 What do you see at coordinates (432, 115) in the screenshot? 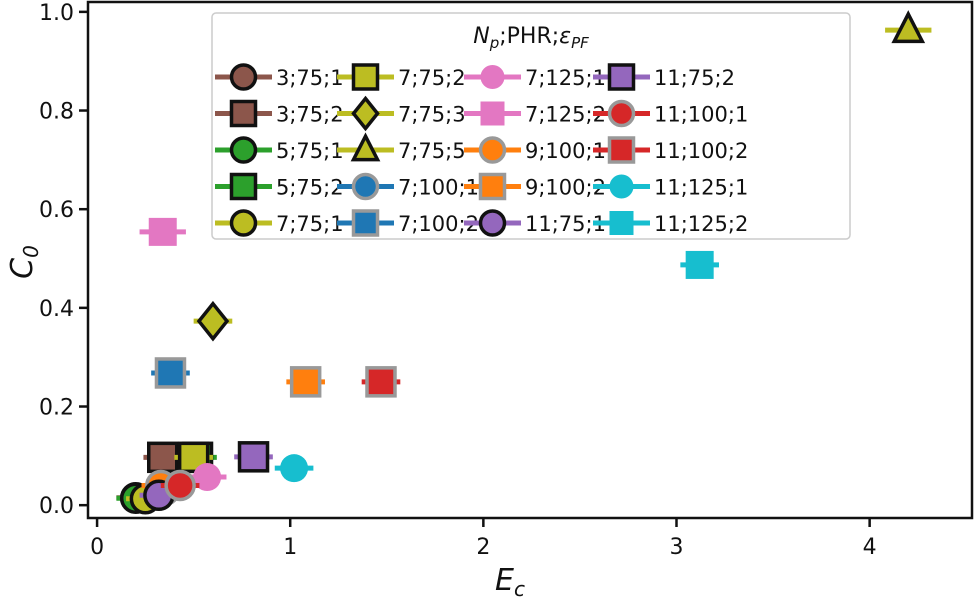
I see `legend-label: 7;75;3` at bounding box center [432, 115].